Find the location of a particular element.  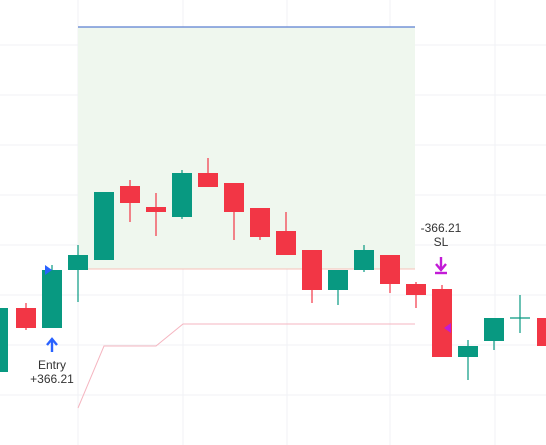

entry-pnl: +366.21 is located at coordinates (52, 379).